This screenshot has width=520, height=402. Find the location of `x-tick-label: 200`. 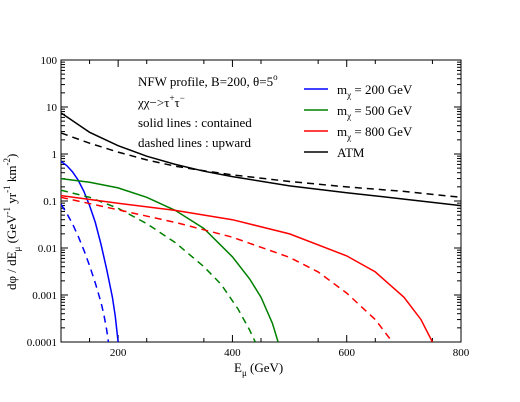

x-tick-label: 200 is located at coordinates (118, 353).